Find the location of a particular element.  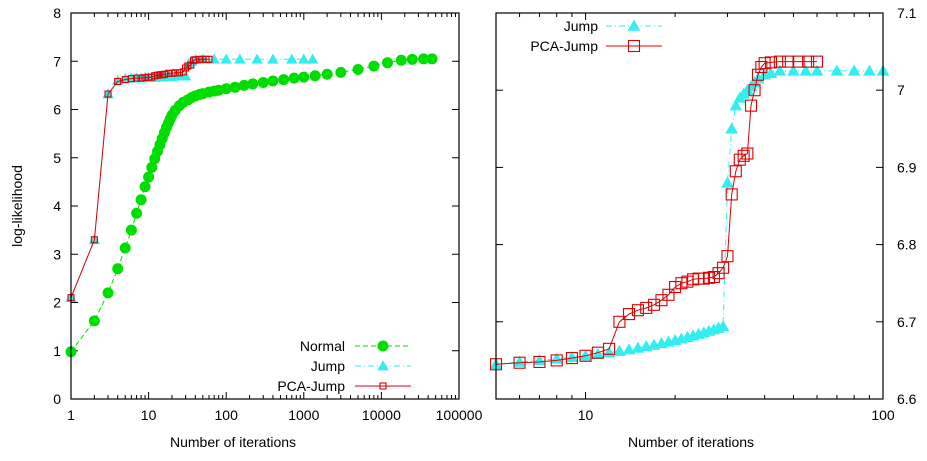

y-tick-label: 0 is located at coordinates (57, 399).